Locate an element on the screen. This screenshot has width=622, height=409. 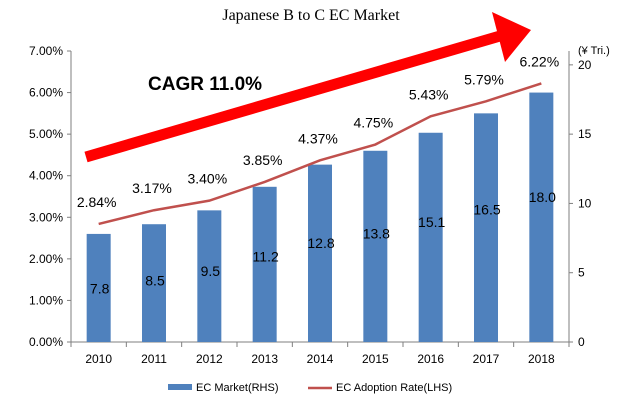
x-axis-tick-label: 2011 is located at coordinates (154, 359).